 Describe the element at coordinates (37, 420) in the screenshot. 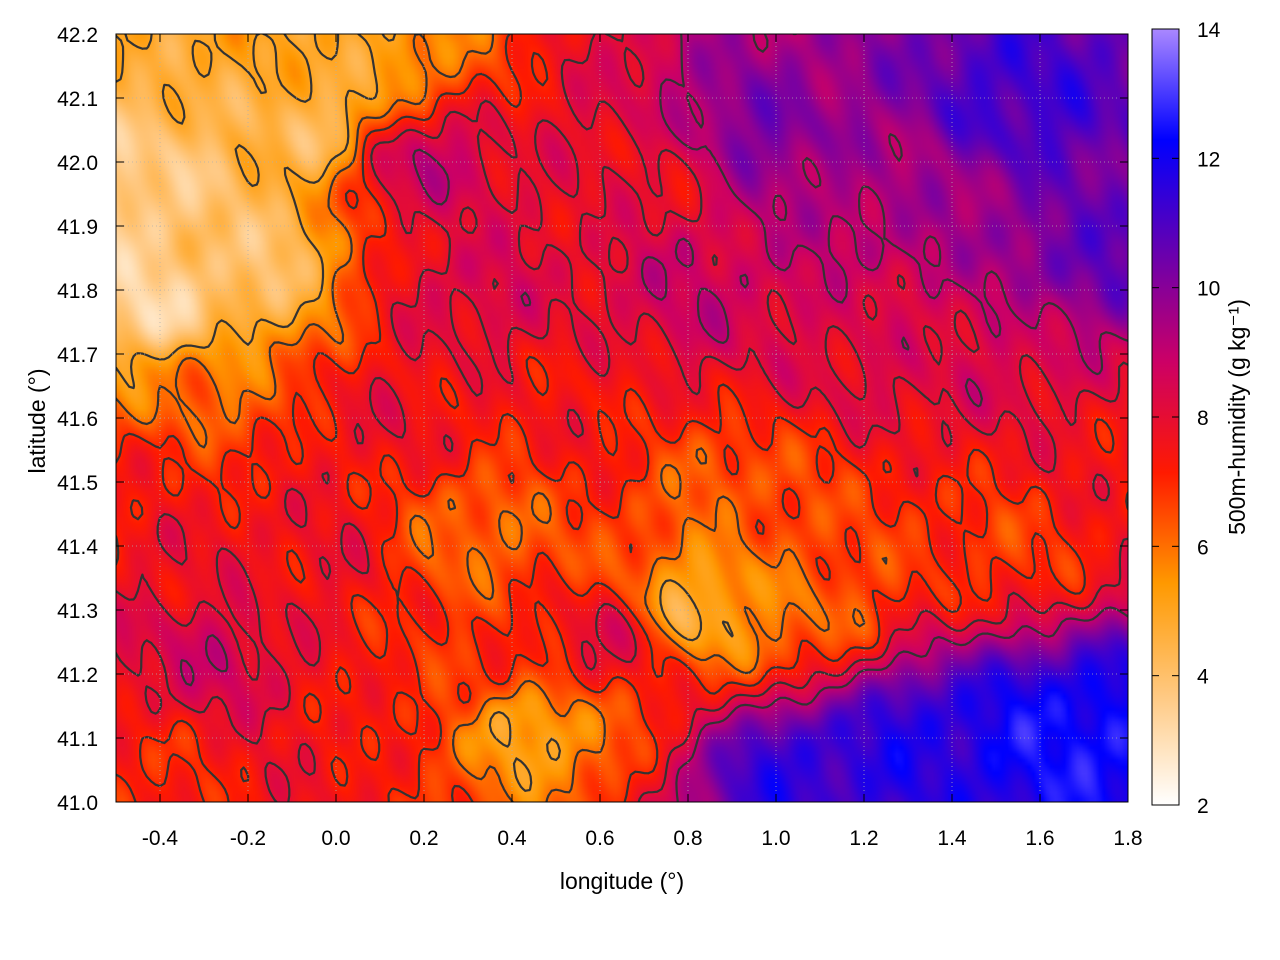

I see `y-axis-label: latitude (°)` at that location.